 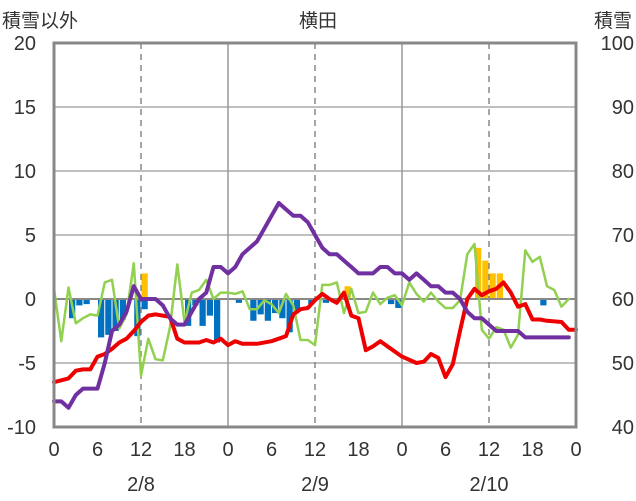 What do you see at coordinates (40, 21) in the screenshot?
I see `y-axis-left-label: 積雪以外` at bounding box center [40, 21].